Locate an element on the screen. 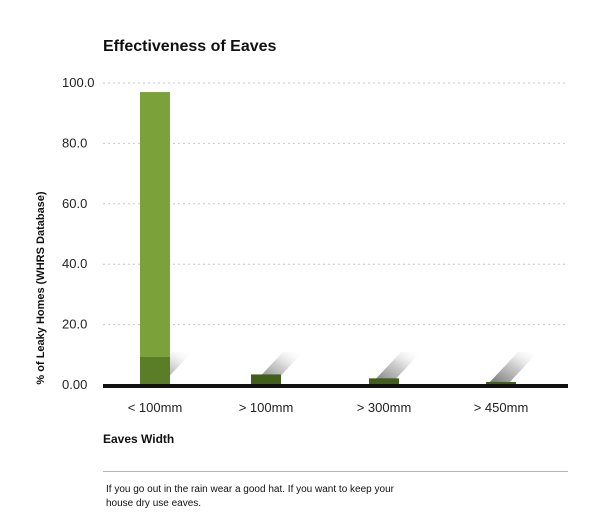 This screenshot has height=519, width=600. y-tick-label: 0.00 is located at coordinates (74, 384).